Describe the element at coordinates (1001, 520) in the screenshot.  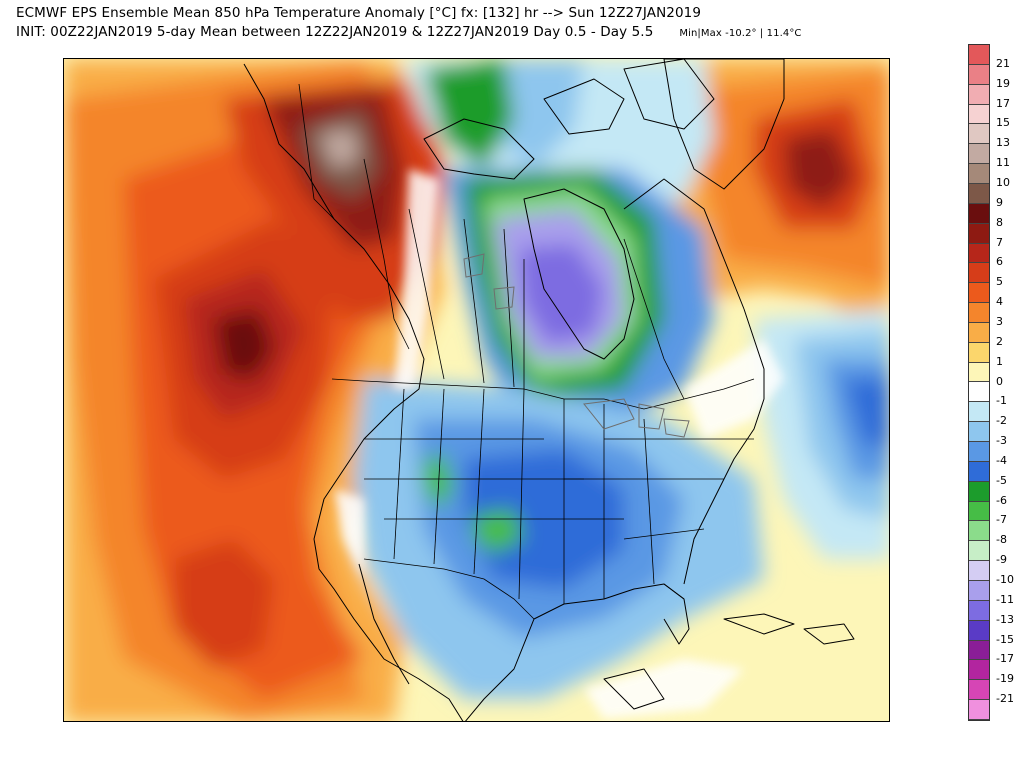
I see `legend-label: -7` at that location.